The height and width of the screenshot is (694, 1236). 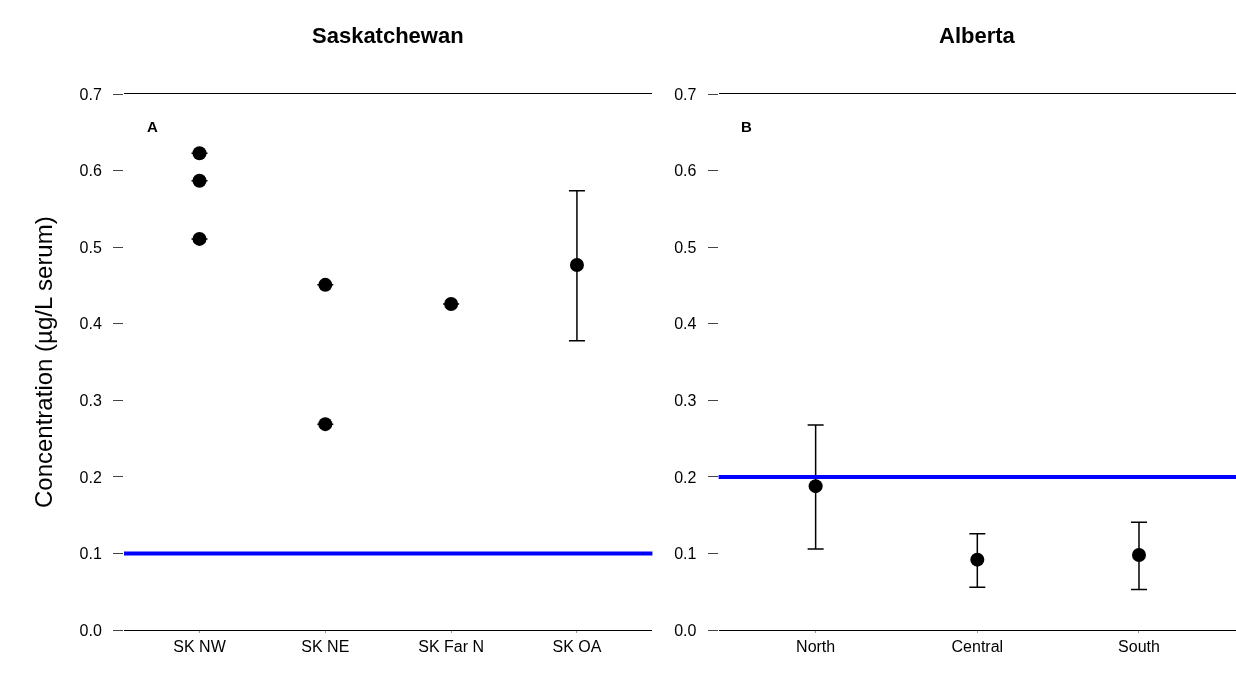 What do you see at coordinates (977, 35) in the screenshot?
I see `chart-title: Alberta` at bounding box center [977, 35].